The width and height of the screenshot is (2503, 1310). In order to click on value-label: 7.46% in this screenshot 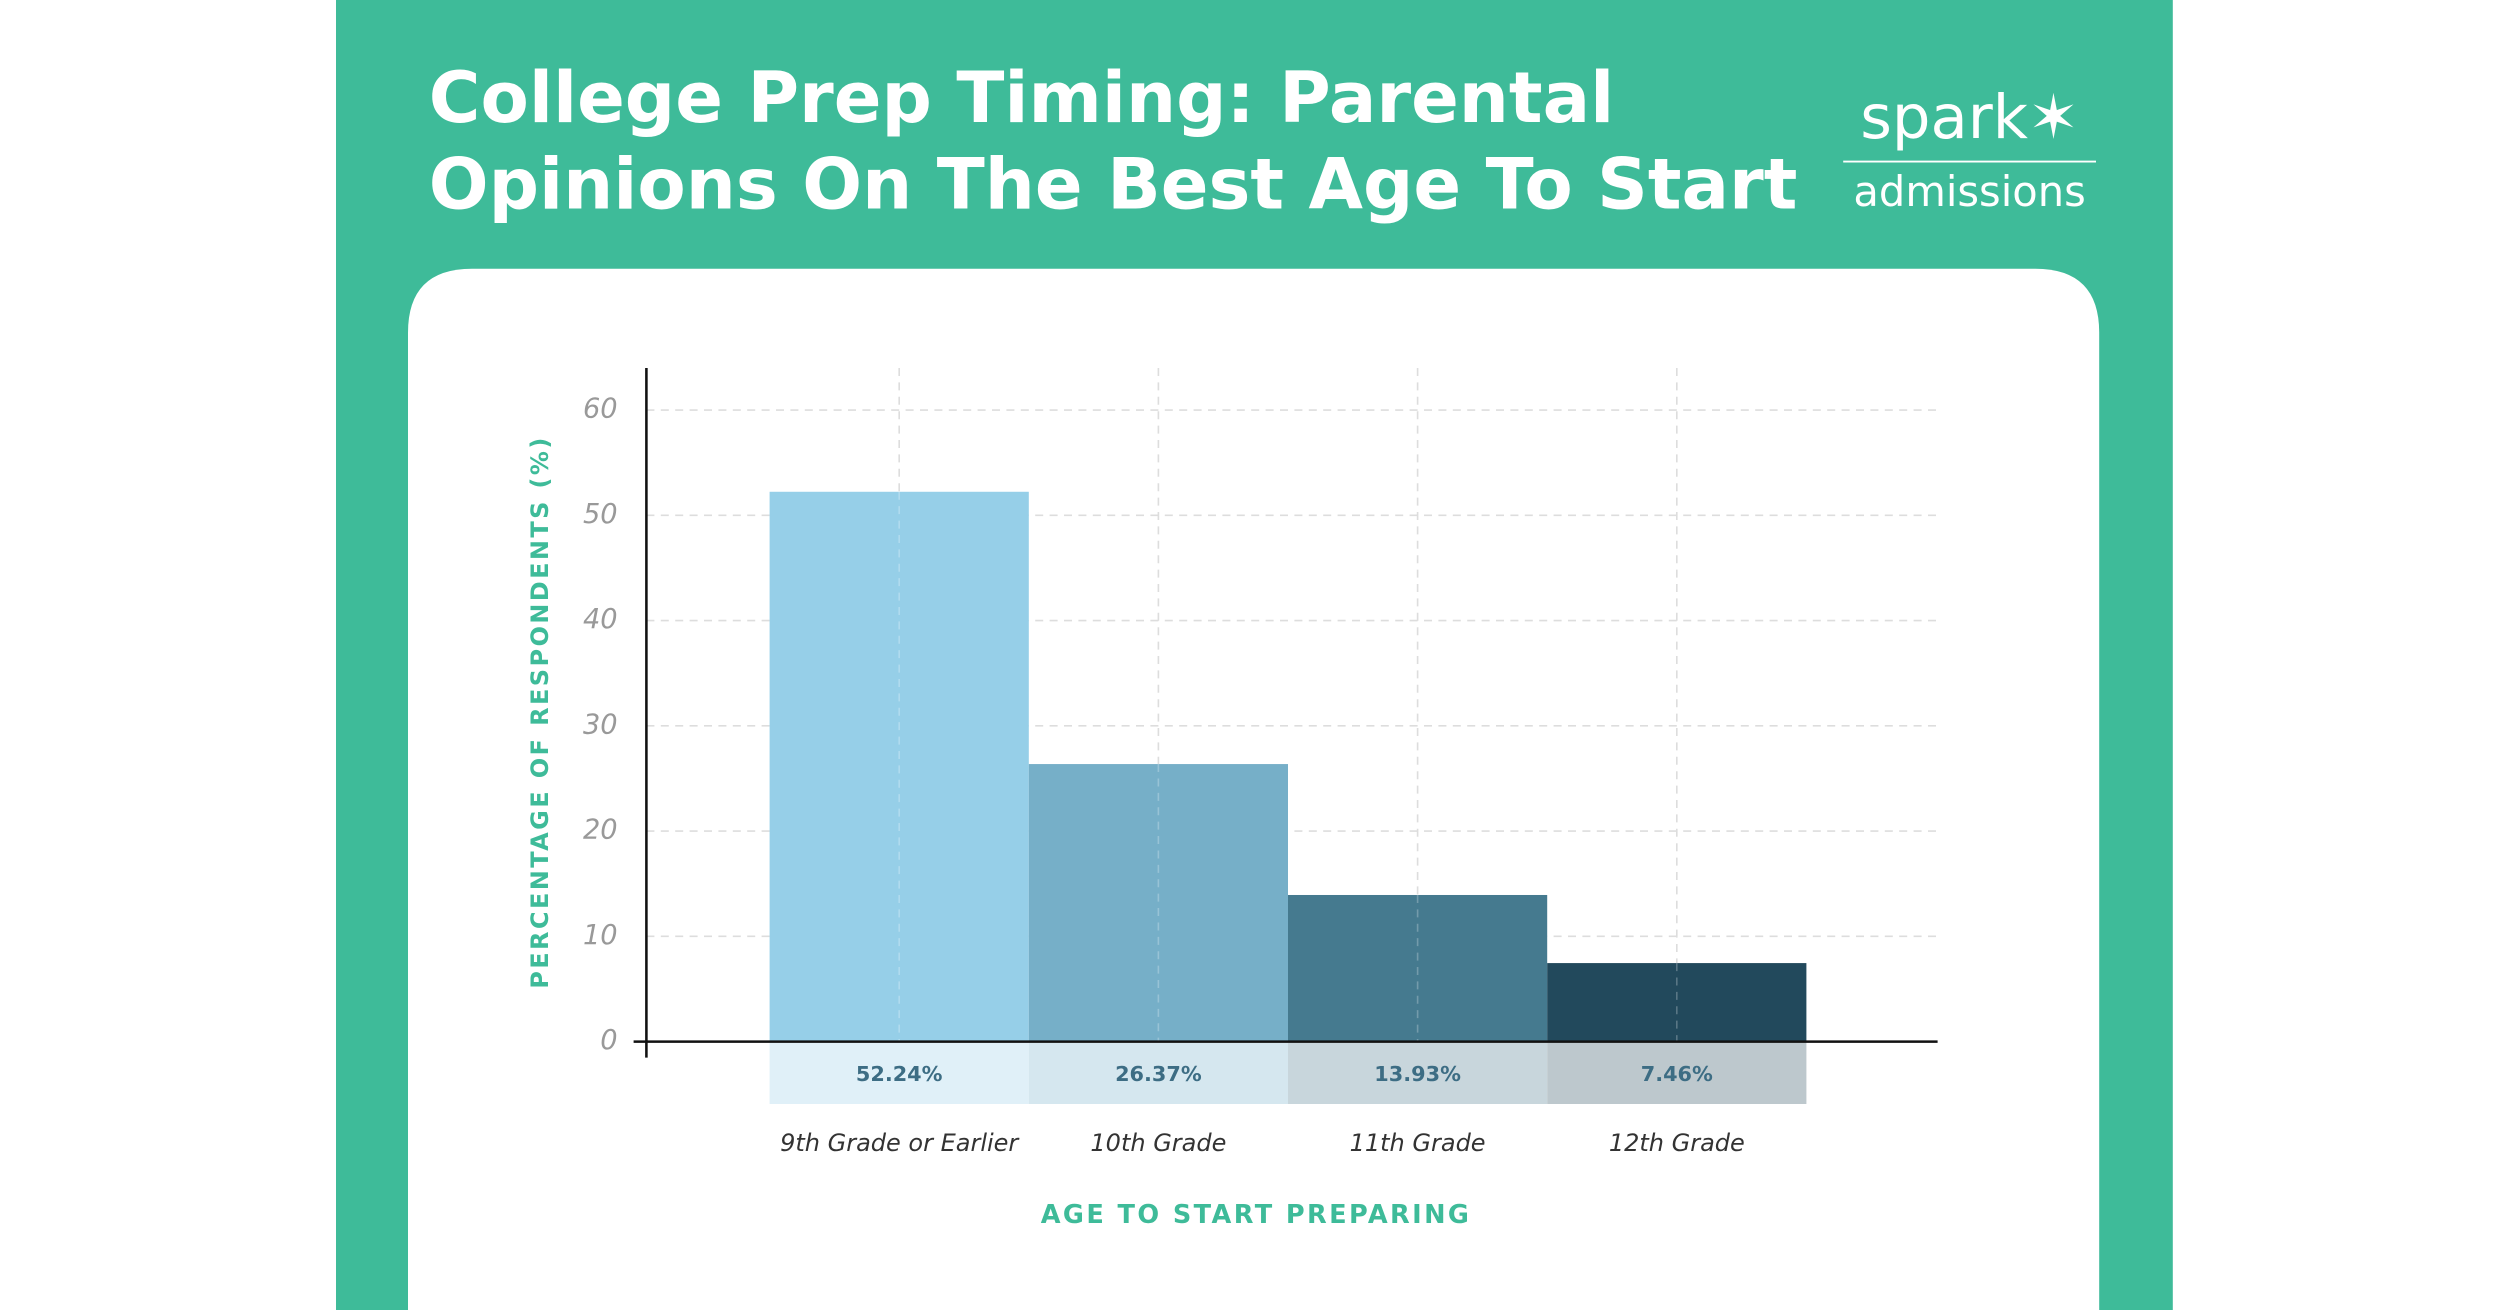, I will do `click(1677, 1074)`.